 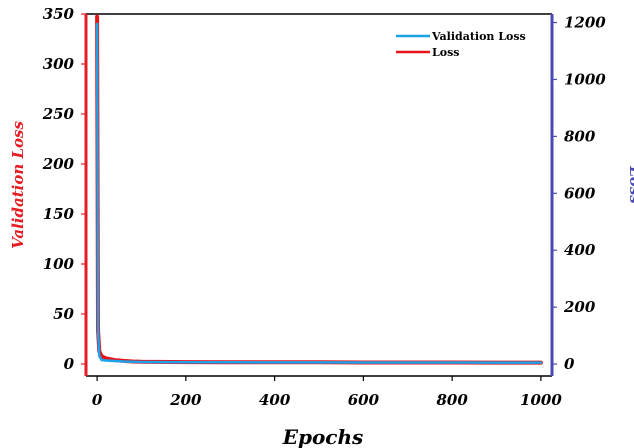 I want to click on right-y-tick-label: 400, so click(x=580, y=250).